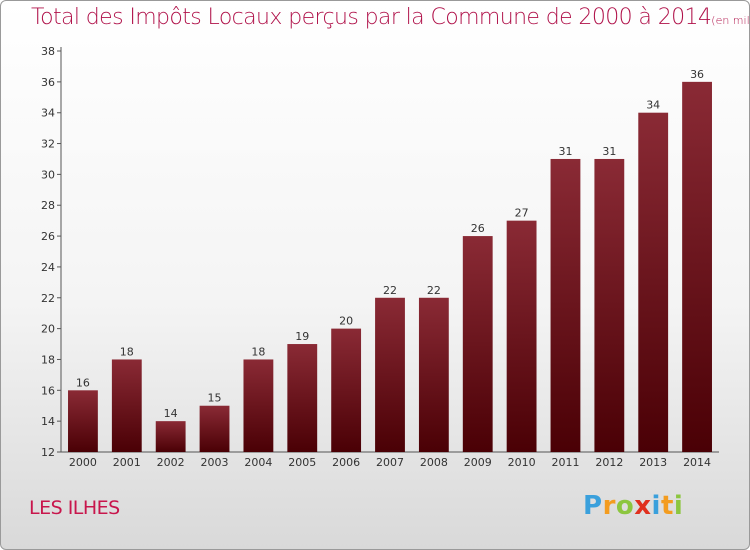  I want to click on y-tick-label: 36, so click(48, 82).